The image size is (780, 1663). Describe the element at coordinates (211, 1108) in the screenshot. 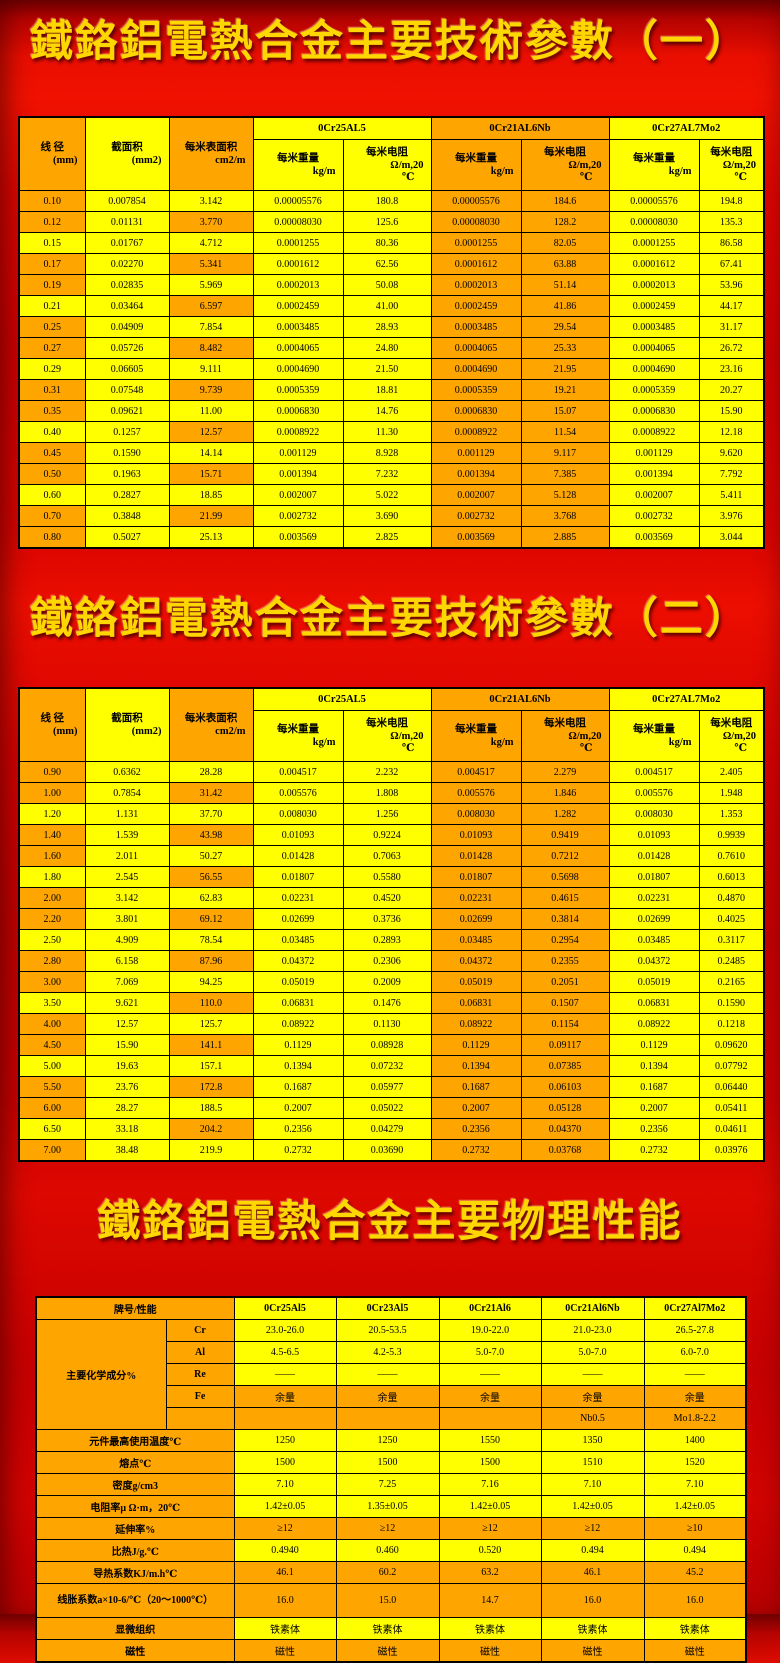

I see `data-cell: 188.5` at that location.